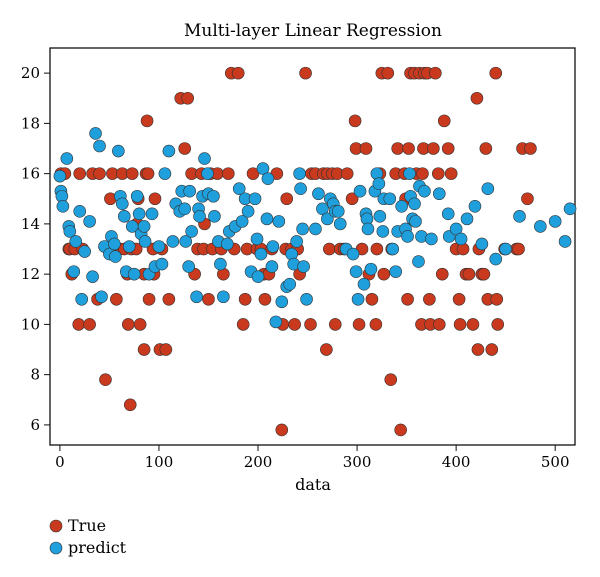  I want to click on x-tick-label: 500, so click(555, 462).